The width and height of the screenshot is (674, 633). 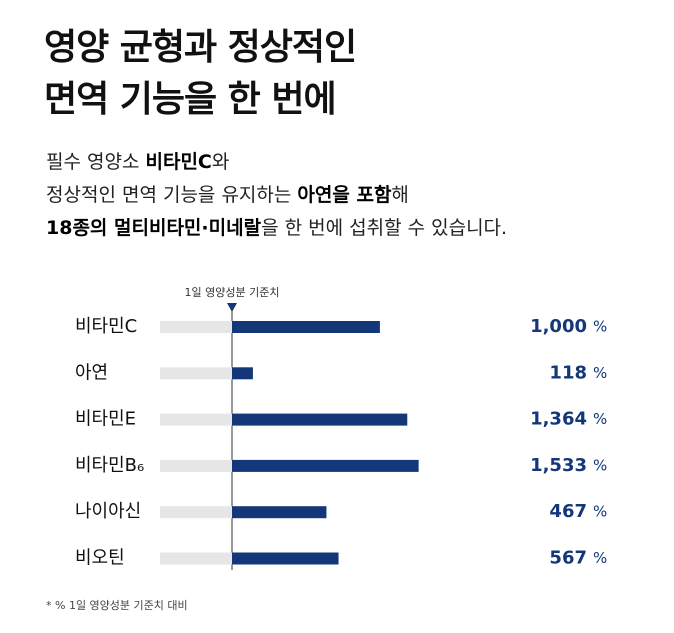 I want to click on text: 필수 영양소, so click(x=96, y=162).